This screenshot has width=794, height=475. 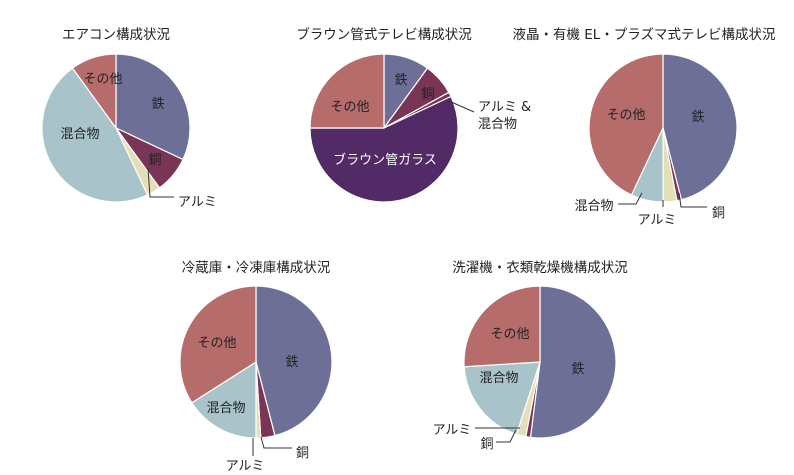 I want to click on chart-title: 洗濯機・衣類乾燥機構成状況, so click(x=540, y=268).